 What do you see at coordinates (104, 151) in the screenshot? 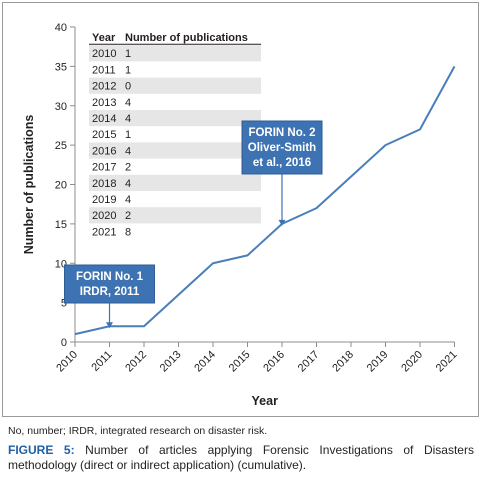
I see `table-cell-year: 2016` at bounding box center [104, 151].